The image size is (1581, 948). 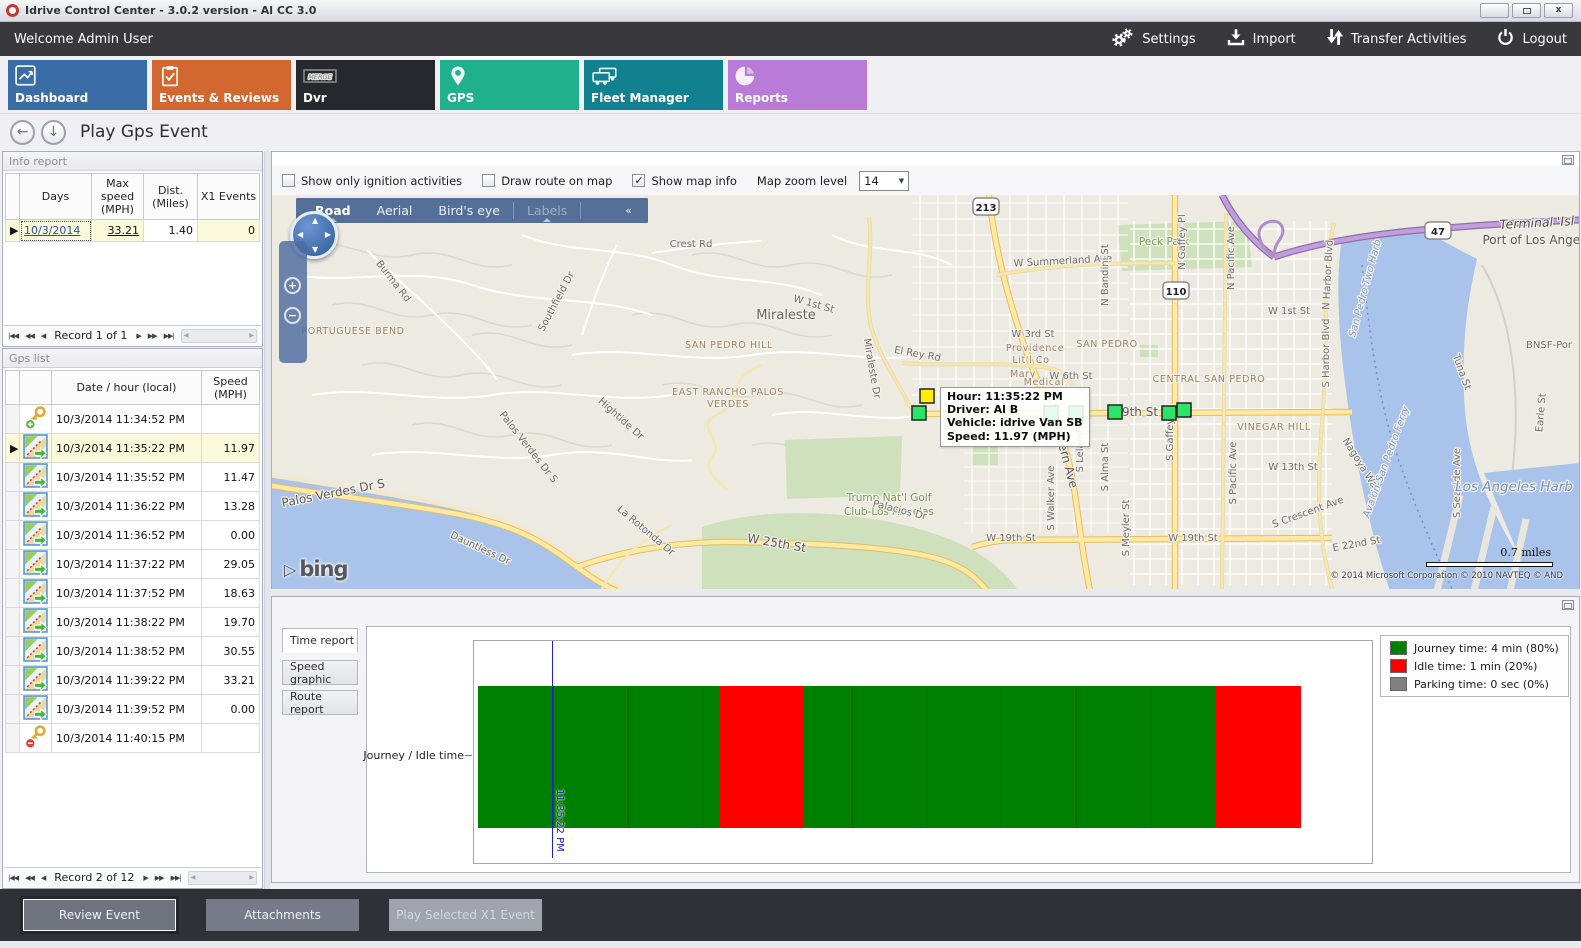 What do you see at coordinates (126, 387) in the screenshot?
I see `col-date-hour: Date / hour (local)` at bounding box center [126, 387].